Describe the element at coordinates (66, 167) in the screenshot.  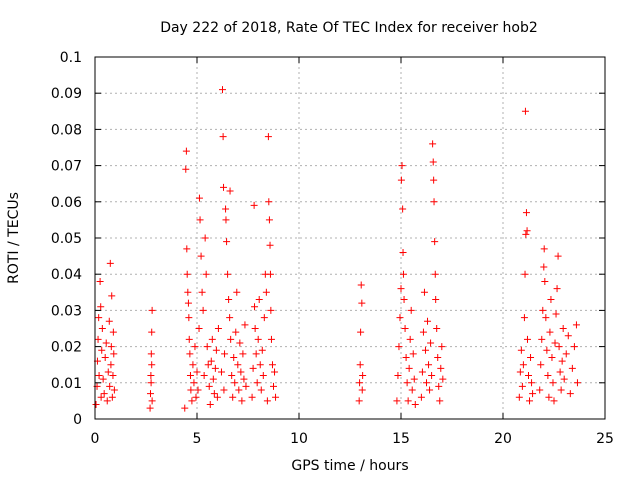
I see `y-tick-label: 0.07` at that location.